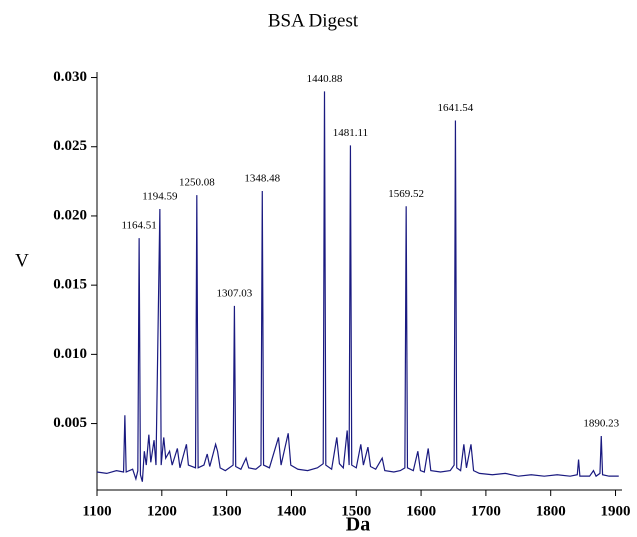  Describe the element at coordinates (70, 423) in the screenshot. I see `y-tick-label: 0.005` at that location.